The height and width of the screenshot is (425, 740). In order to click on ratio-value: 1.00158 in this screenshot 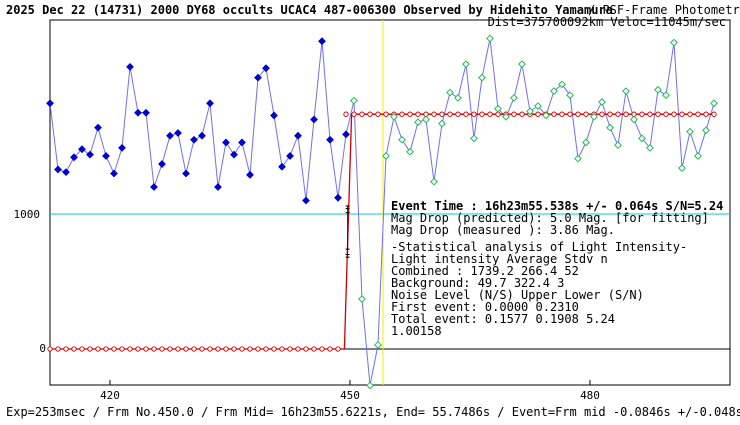, I will do `click(416, 331)`.